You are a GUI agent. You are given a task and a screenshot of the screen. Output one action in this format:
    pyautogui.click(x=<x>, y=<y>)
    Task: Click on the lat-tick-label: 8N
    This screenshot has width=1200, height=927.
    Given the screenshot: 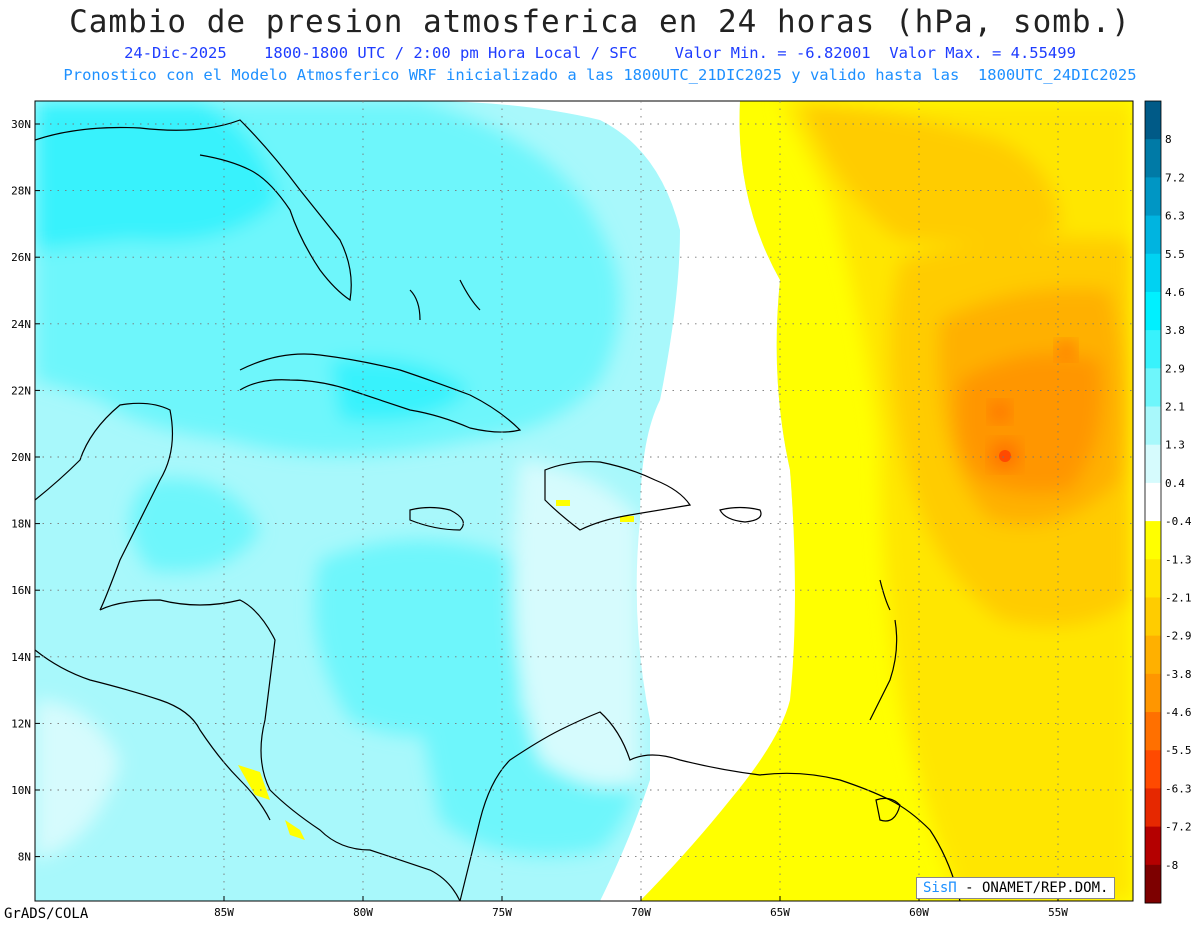 What is the action you would take?
    pyautogui.click(x=24, y=857)
    